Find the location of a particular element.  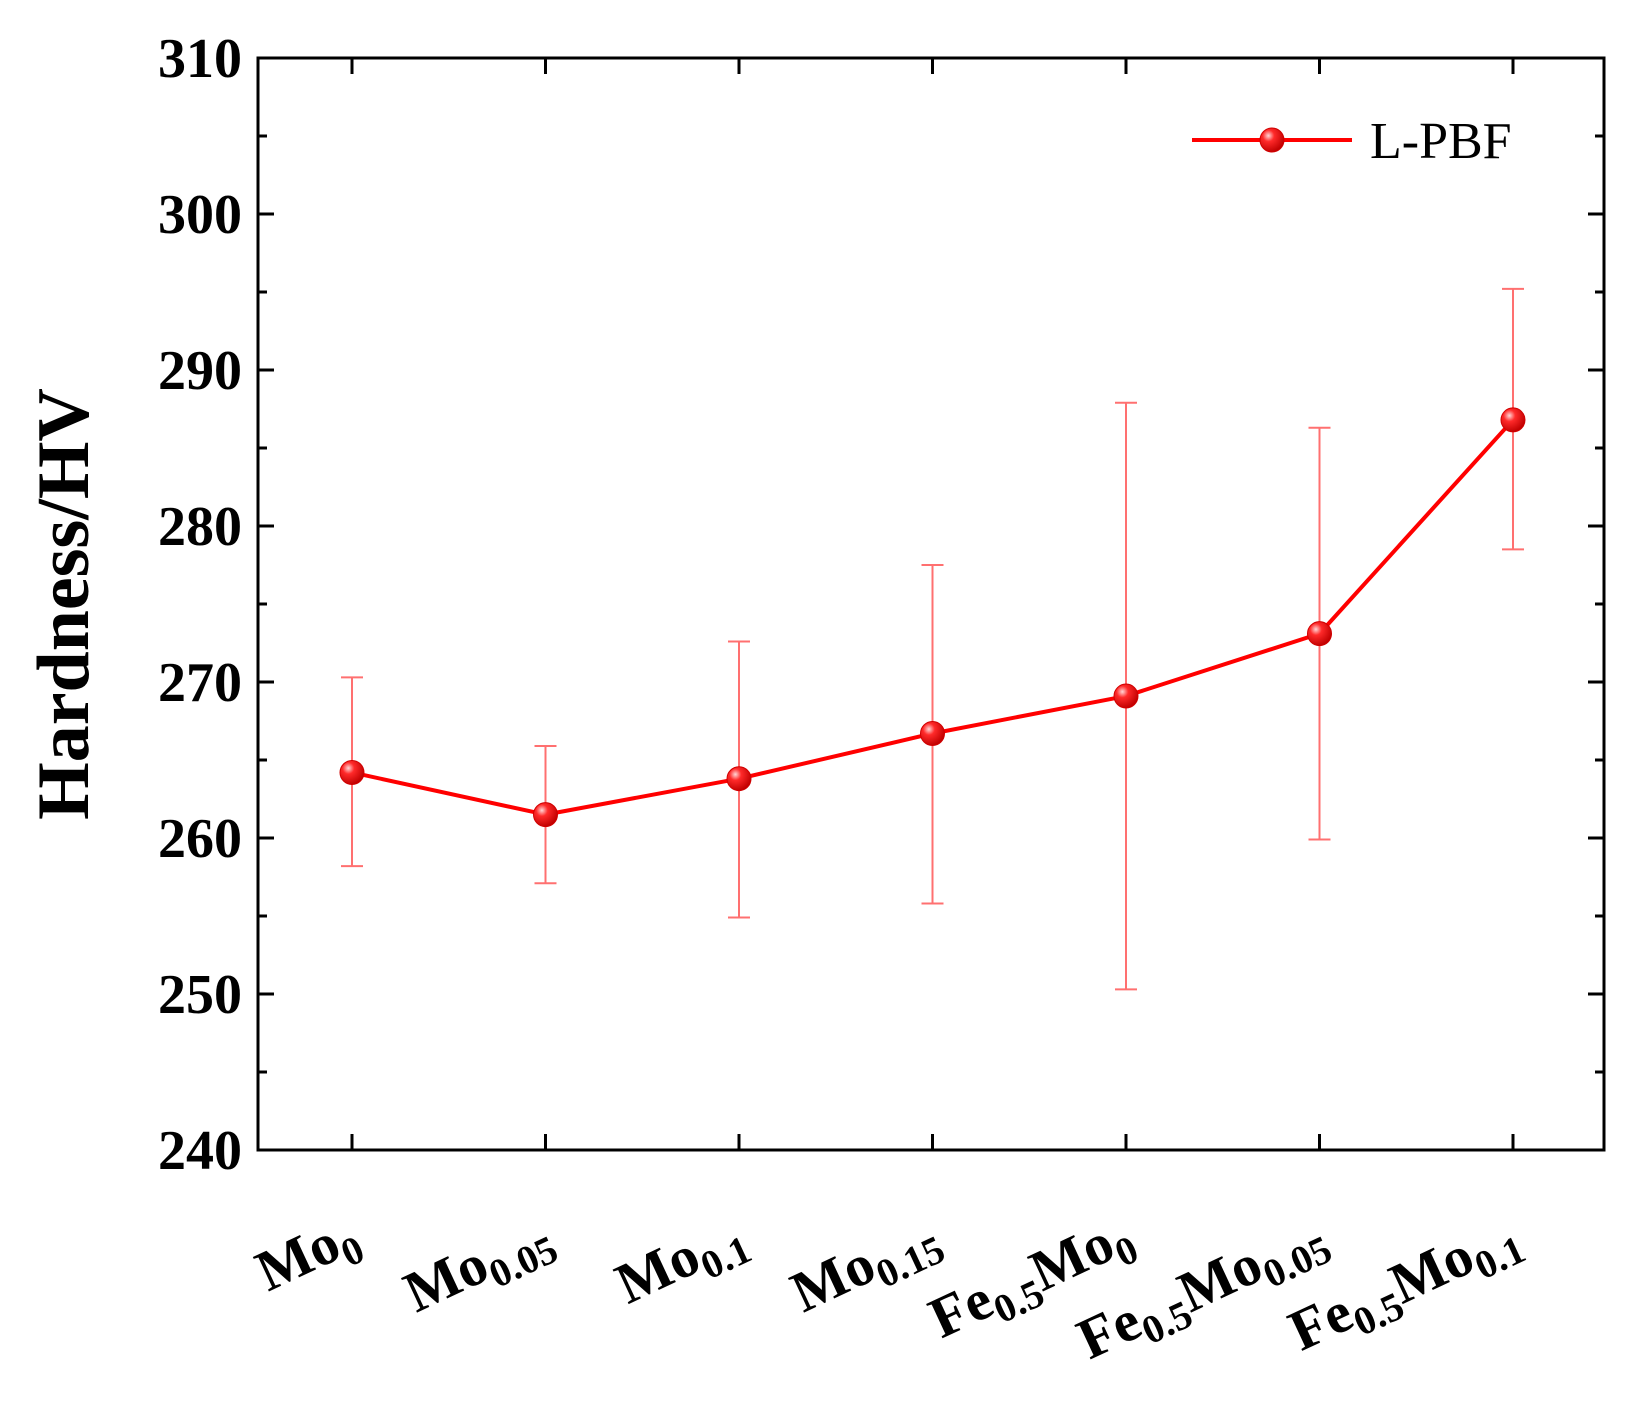

x-category-label: Mo0.05 is located at coordinates (479, 1266).